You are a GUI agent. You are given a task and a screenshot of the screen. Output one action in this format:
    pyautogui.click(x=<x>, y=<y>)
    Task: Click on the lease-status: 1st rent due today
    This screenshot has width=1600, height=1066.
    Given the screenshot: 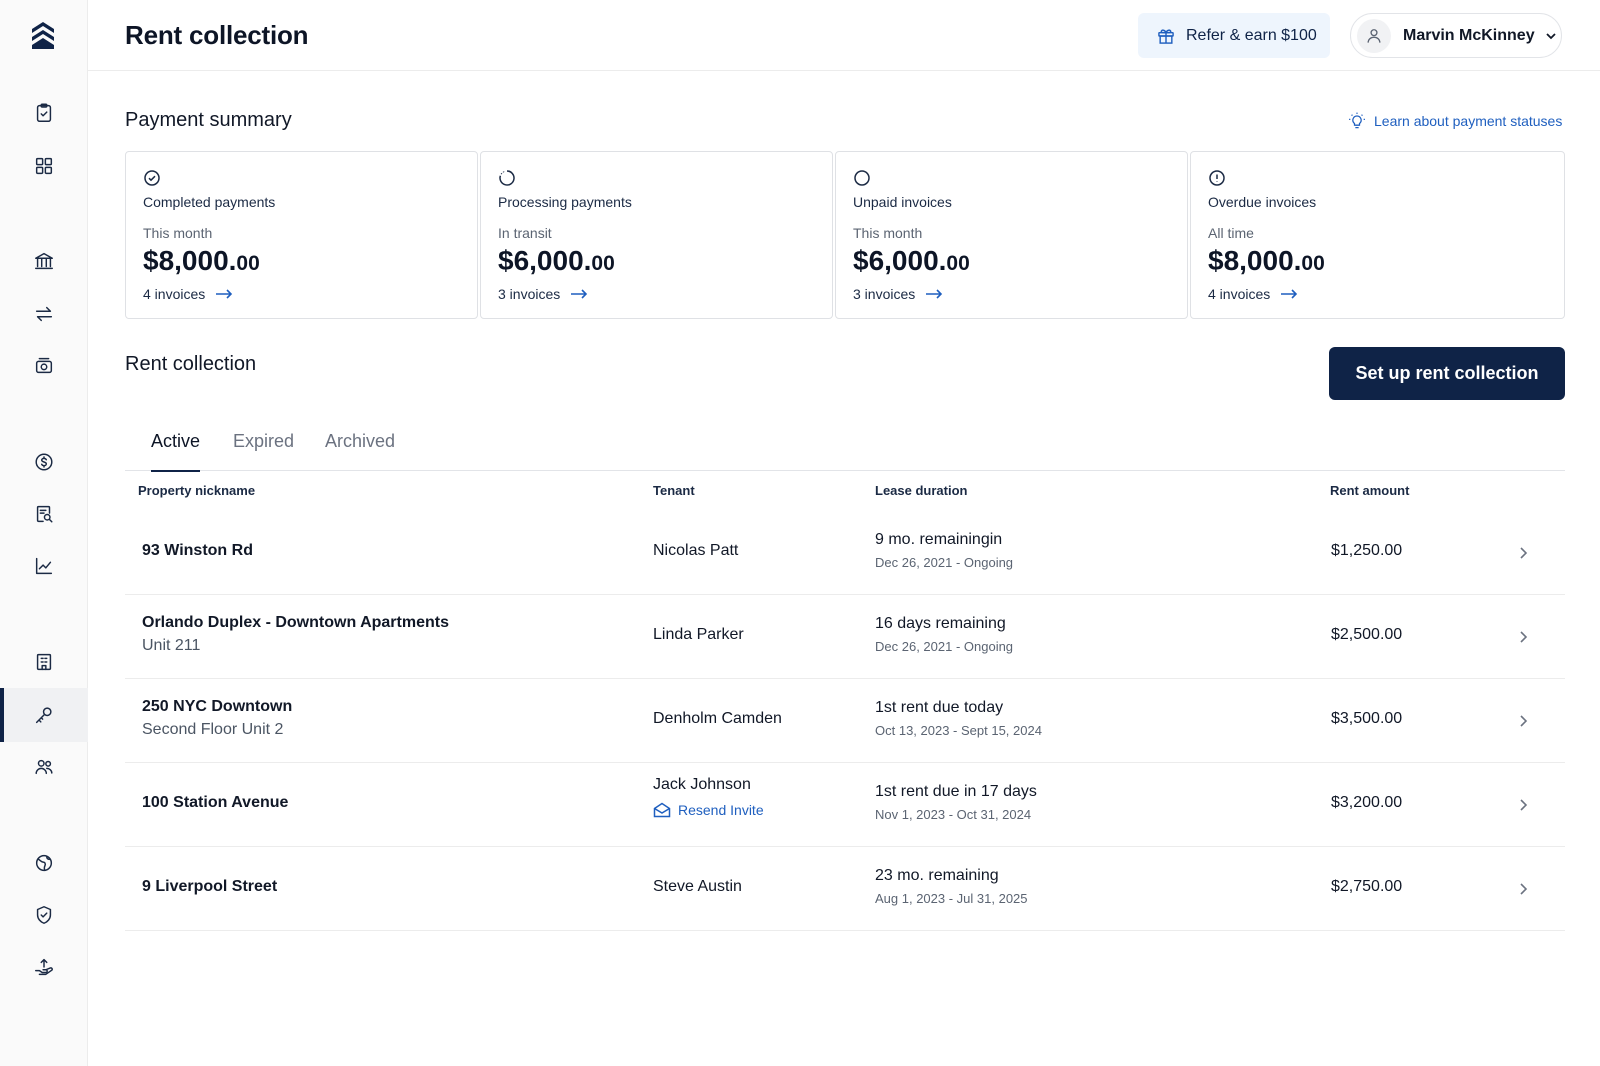 What is the action you would take?
    pyautogui.click(x=939, y=707)
    